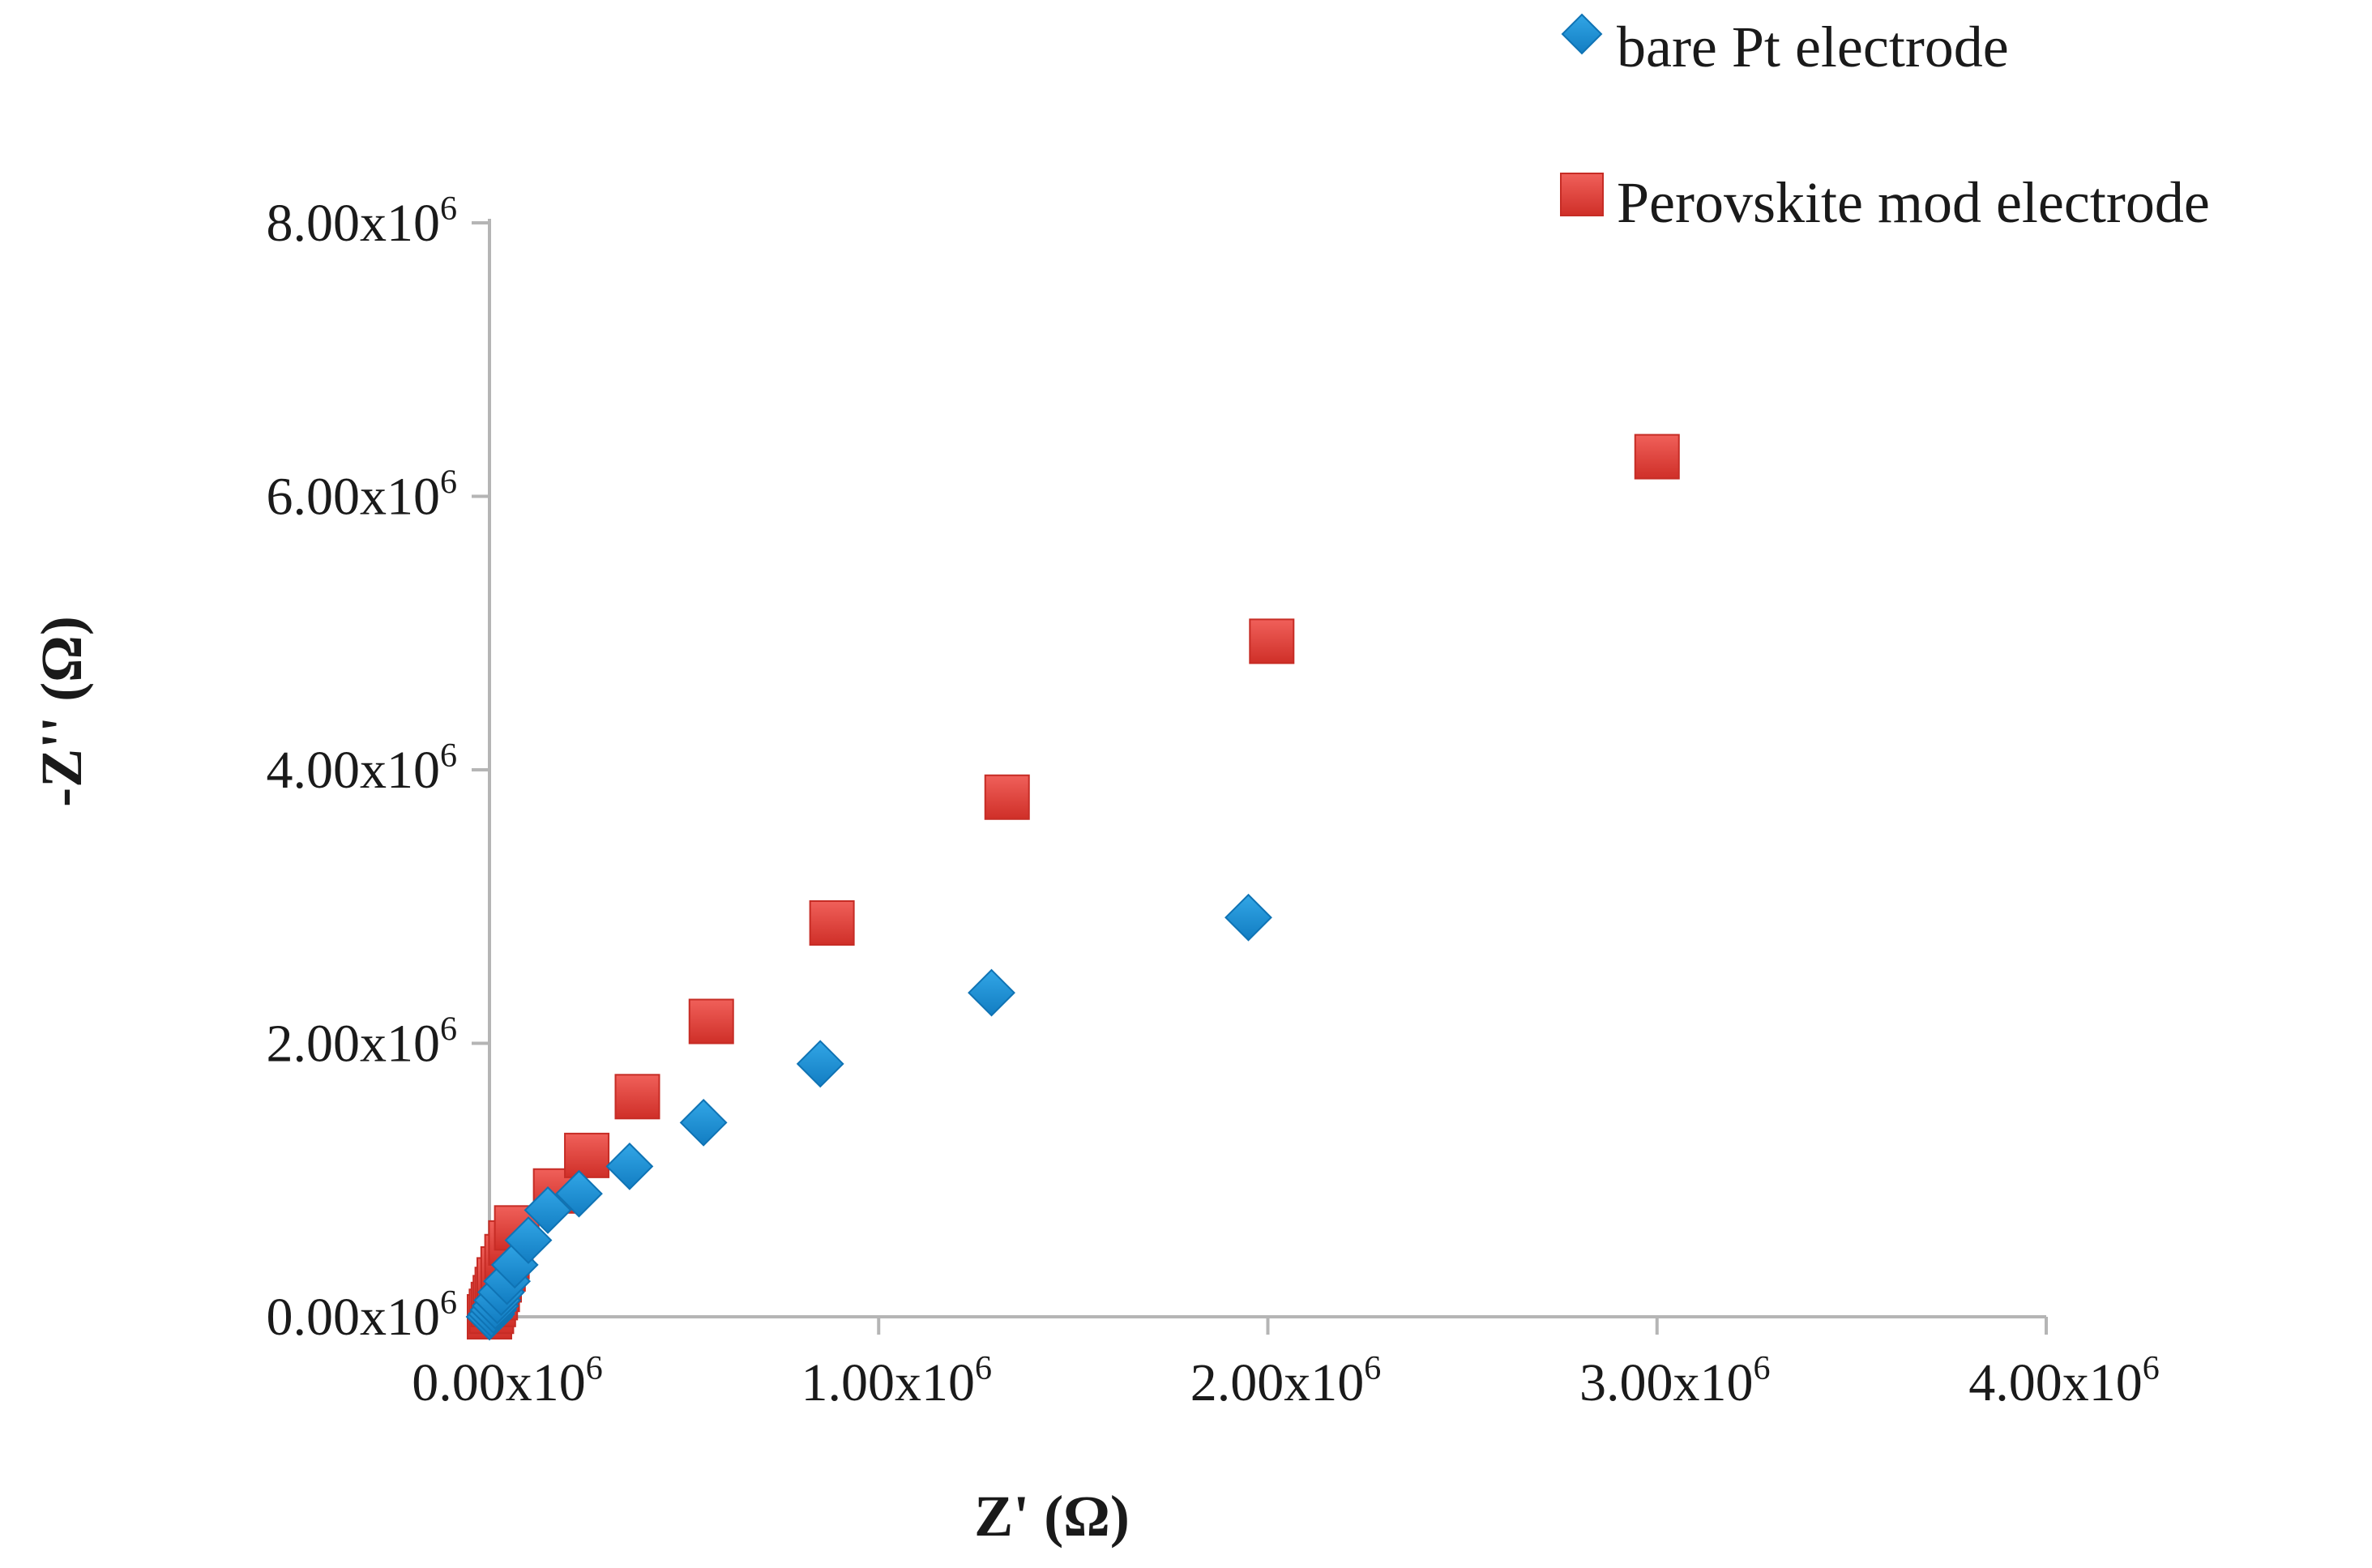 The image size is (2372, 1568). I want to click on series-bare-pt, so click(868, 1117).